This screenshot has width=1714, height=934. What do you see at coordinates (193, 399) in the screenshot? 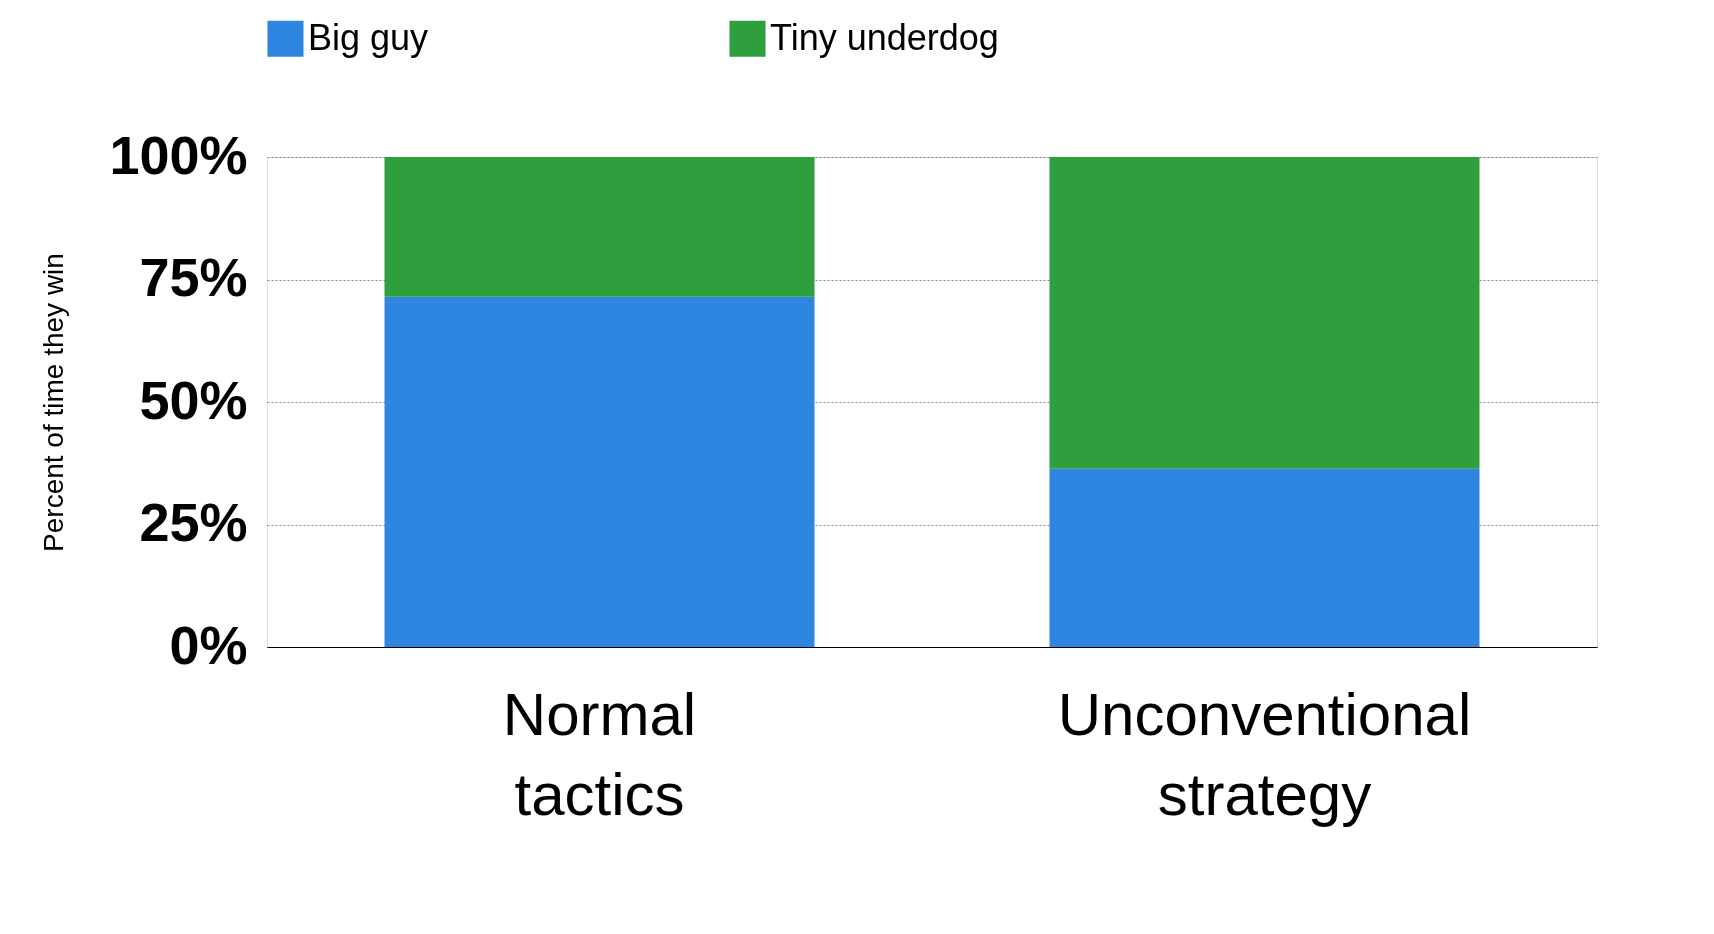
I see `y-tick-label: 50%` at bounding box center [193, 399].